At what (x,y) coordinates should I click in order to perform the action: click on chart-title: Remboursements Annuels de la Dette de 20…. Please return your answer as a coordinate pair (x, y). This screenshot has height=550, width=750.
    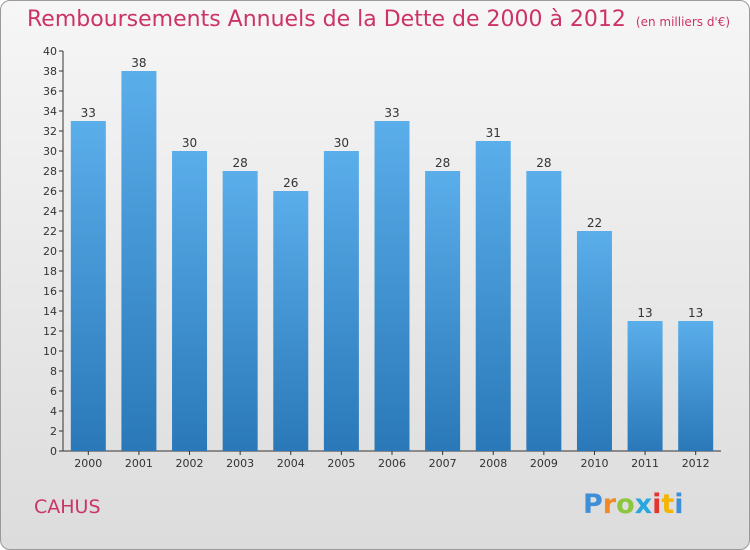
    Looking at the image, I should click on (379, 19).